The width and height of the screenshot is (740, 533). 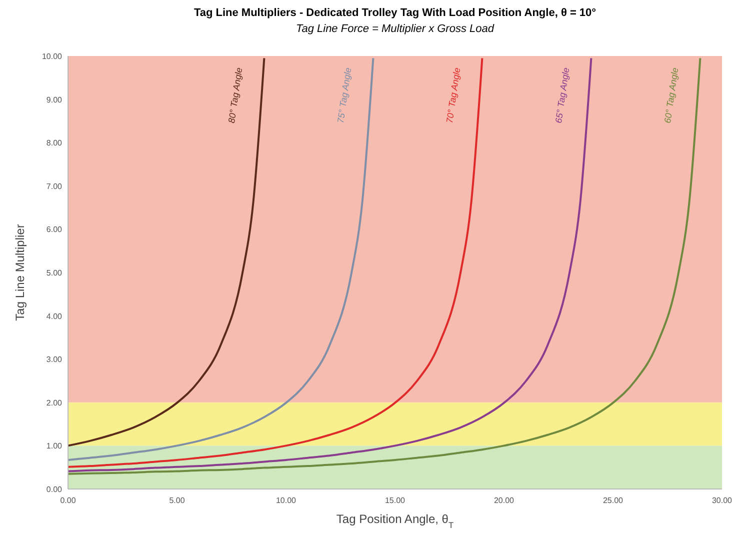 I want to click on y-tick-label: 10.00, so click(x=52, y=56).